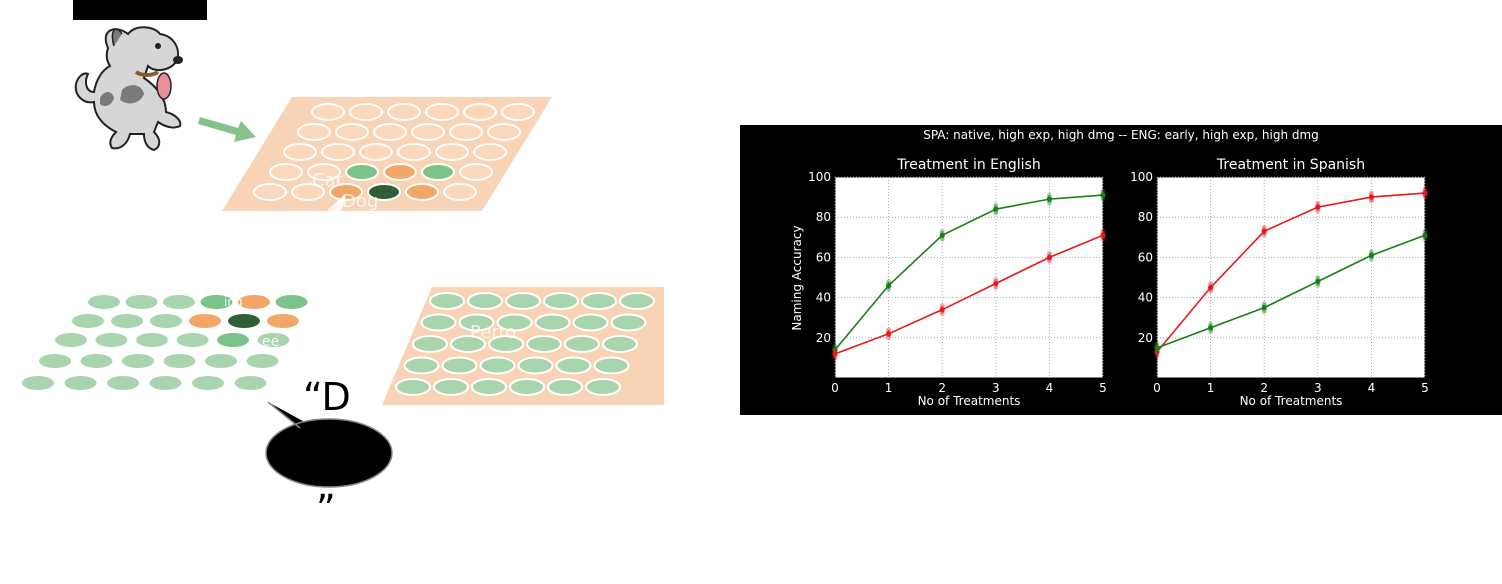 Image resolution: width=1502 pixels, height=584 pixels. What do you see at coordinates (327, 397) in the screenshot?
I see `speech-open-quote: “D` at bounding box center [327, 397].